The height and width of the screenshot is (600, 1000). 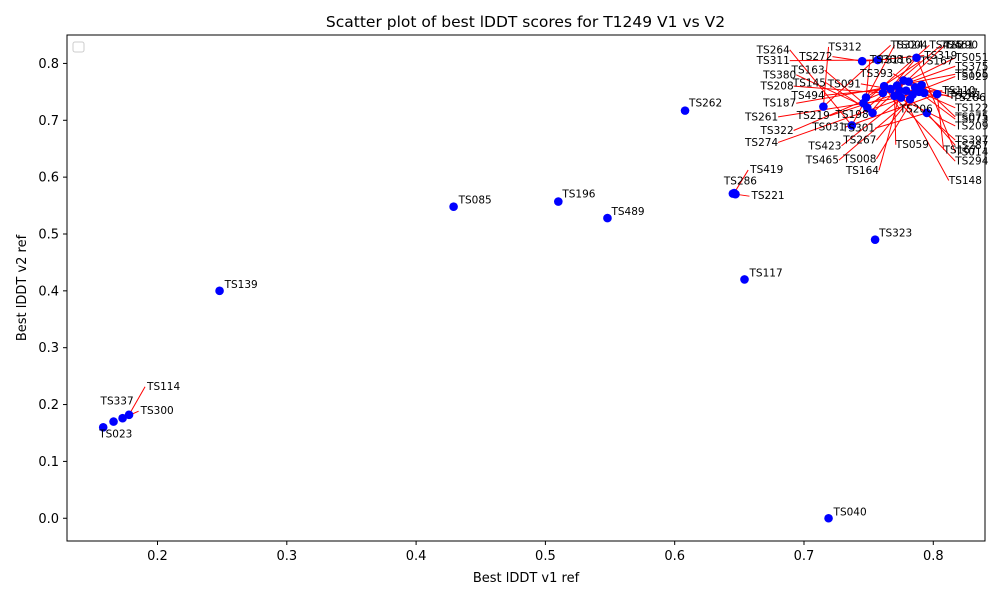 What do you see at coordinates (22, 287) in the screenshot?
I see `y-axis-title: Best lDDT v2 ref` at bounding box center [22, 287].